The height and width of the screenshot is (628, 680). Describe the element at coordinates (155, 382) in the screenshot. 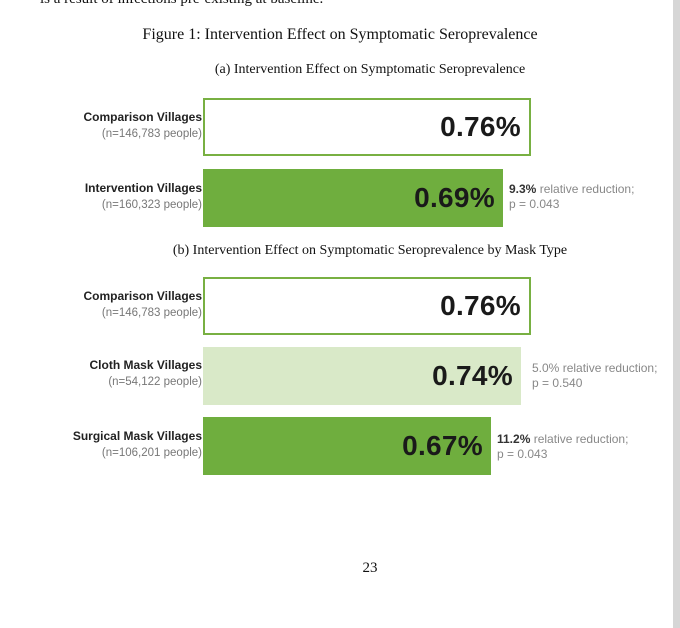

I see `row-sample-size: (n=54,122 people)` at that location.